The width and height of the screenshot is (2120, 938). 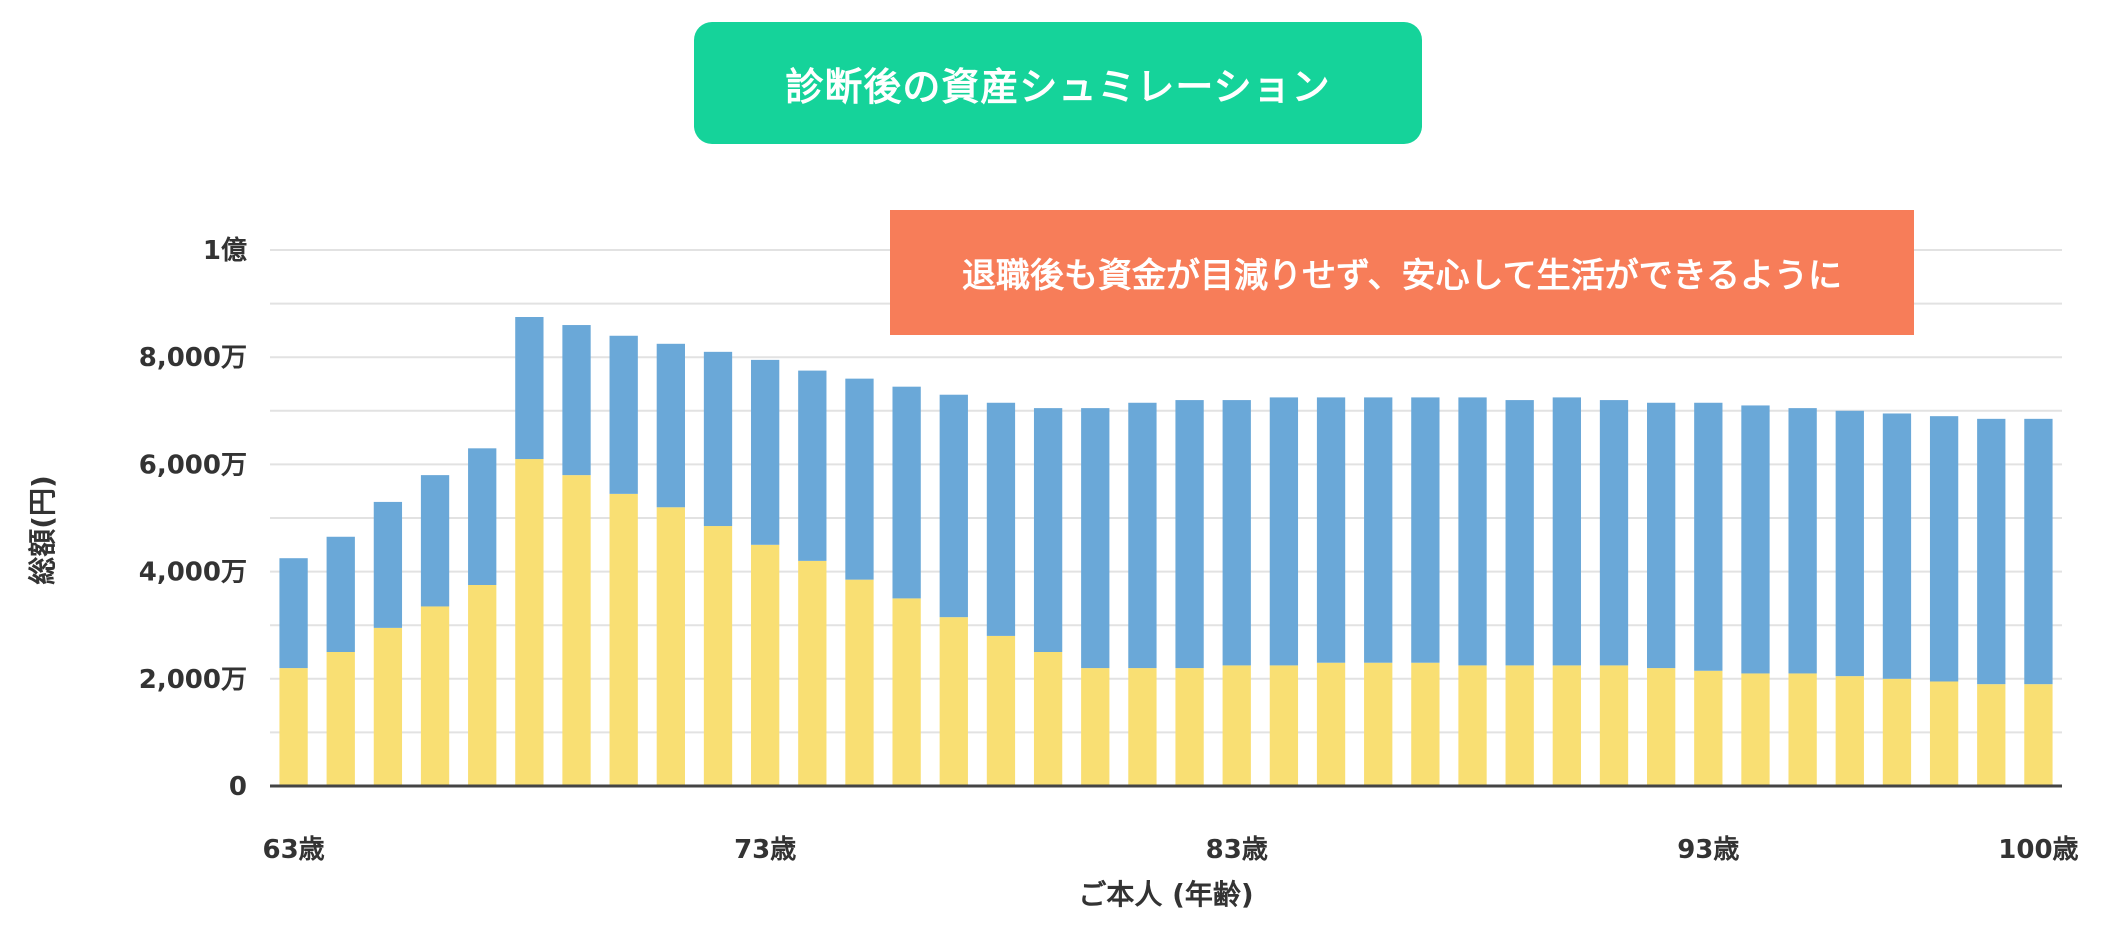 What do you see at coordinates (1402, 272) in the screenshot?
I see `callout-banner: 退職後も資金が目減りせず、安心して生活ができるように` at bounding box center [1402, 272].